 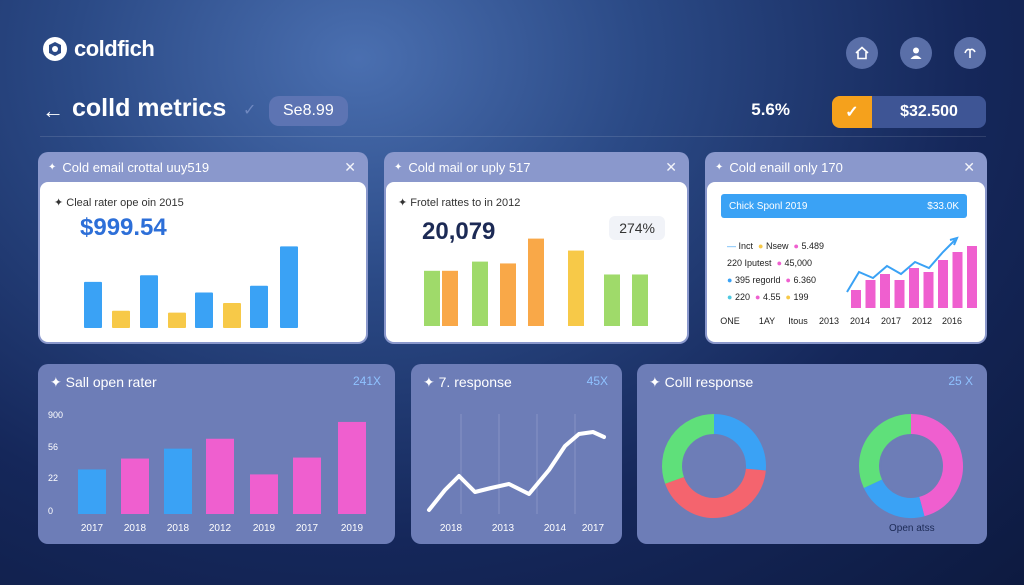 I want to click on trend-line, so click(x=901, y=266).